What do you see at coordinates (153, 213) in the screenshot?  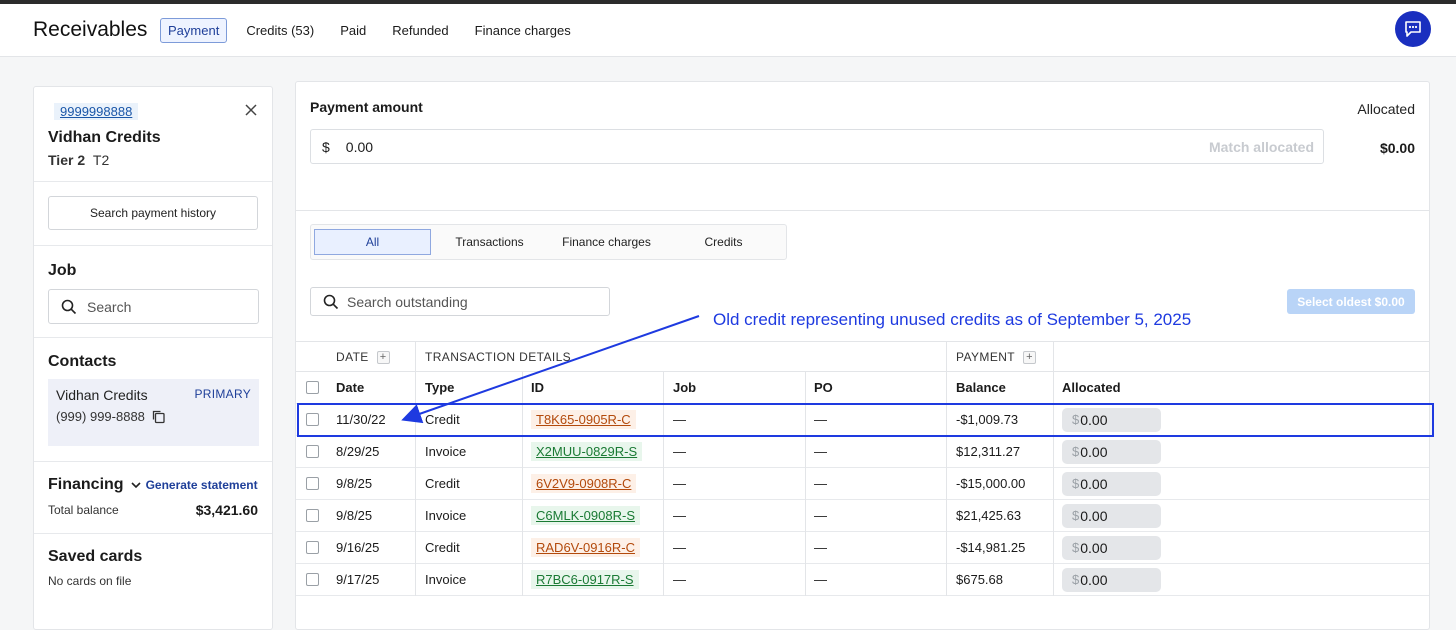 I see `search-payment-history-button: Search payment history` at bounding box center [153, 213].